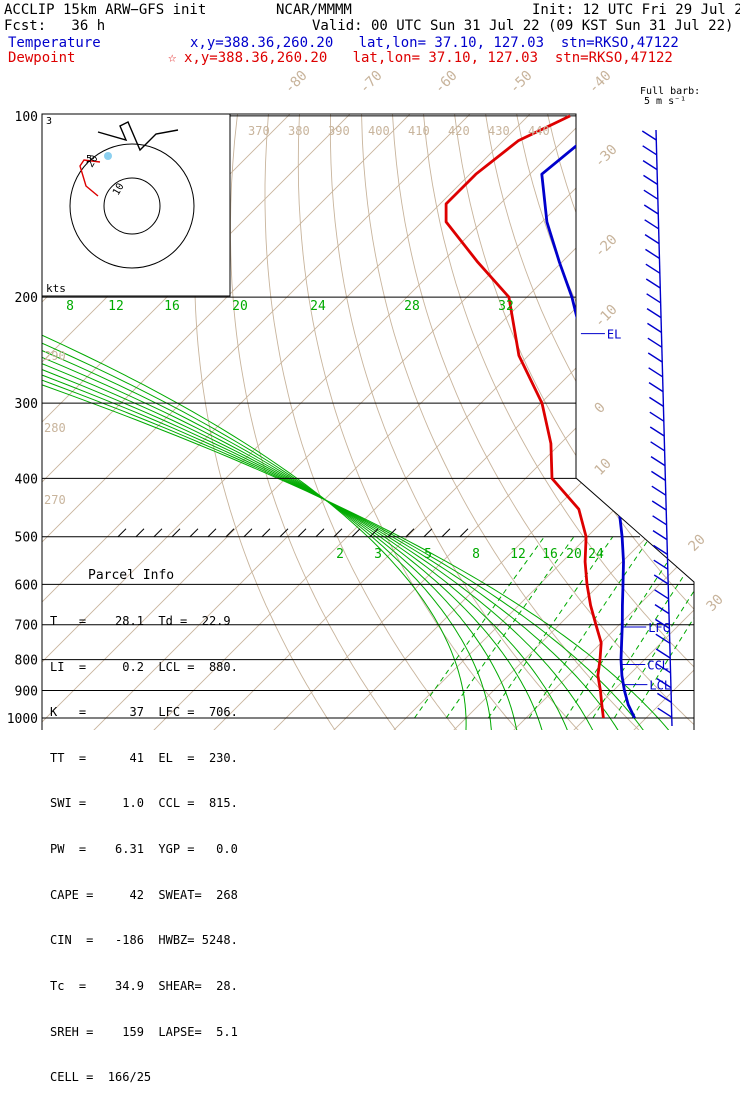 This screenshot has height=1101, width=740. I want to click on mixing-ratio-label: 3, so click(378, 554).